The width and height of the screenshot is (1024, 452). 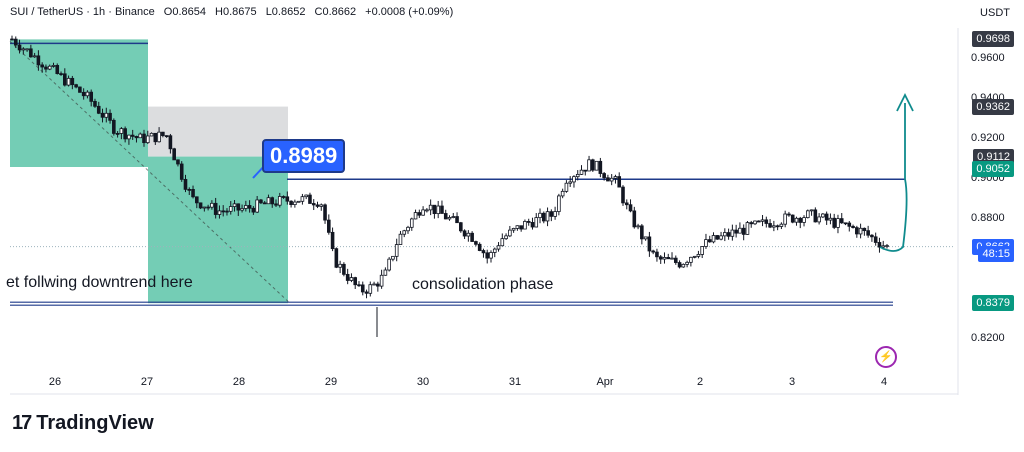 I want to click on price-axis-badge: 0.8379, so click(x=993, y=303).